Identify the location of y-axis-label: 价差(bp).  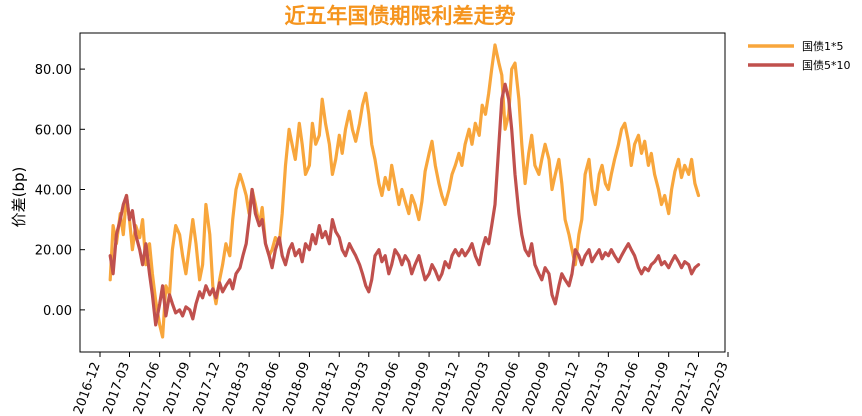
(19, 197).